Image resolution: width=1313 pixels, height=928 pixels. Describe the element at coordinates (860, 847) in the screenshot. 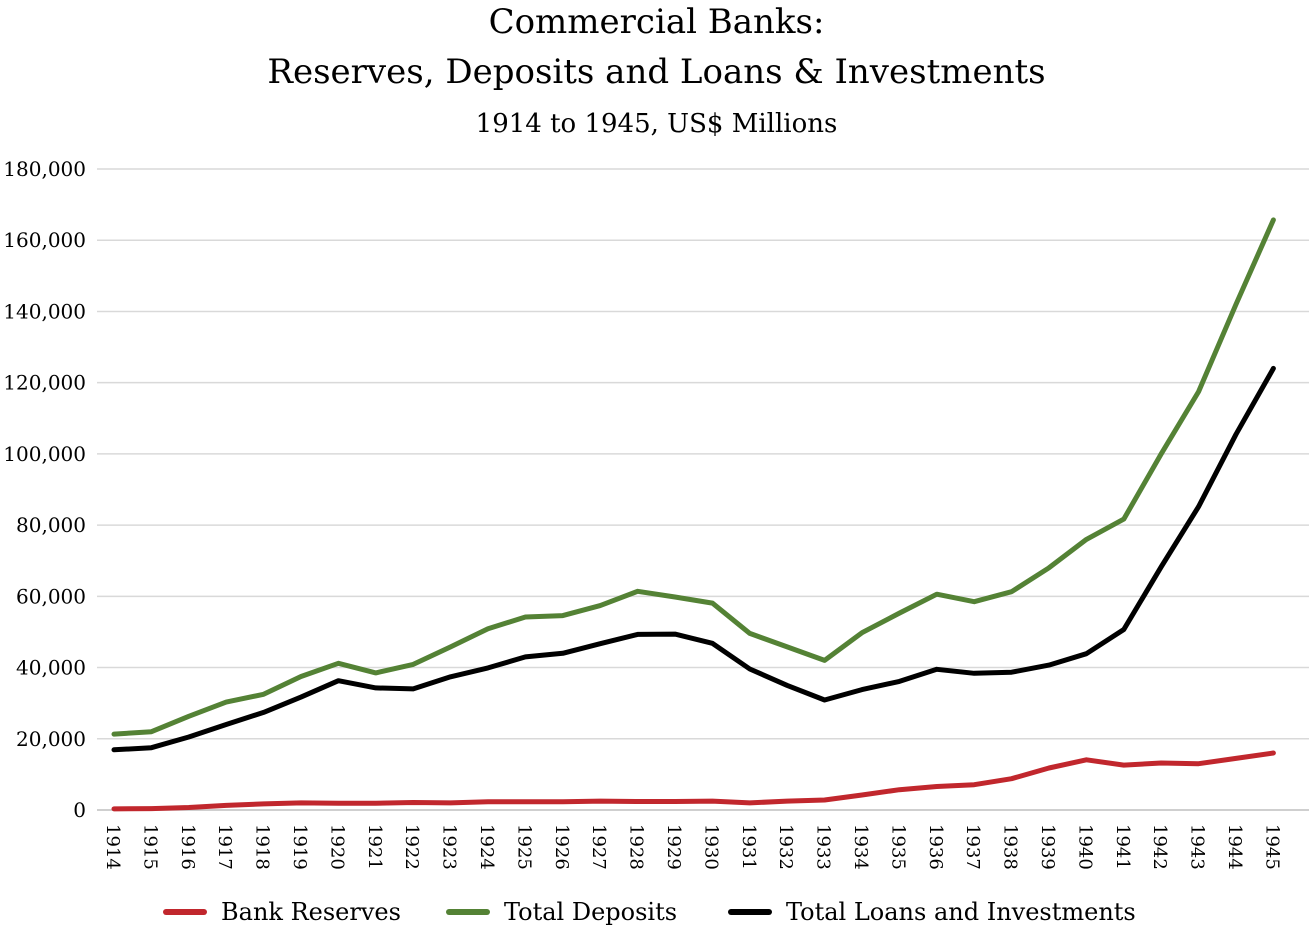

I see `x-tick-label-1934: 1934` at that location.